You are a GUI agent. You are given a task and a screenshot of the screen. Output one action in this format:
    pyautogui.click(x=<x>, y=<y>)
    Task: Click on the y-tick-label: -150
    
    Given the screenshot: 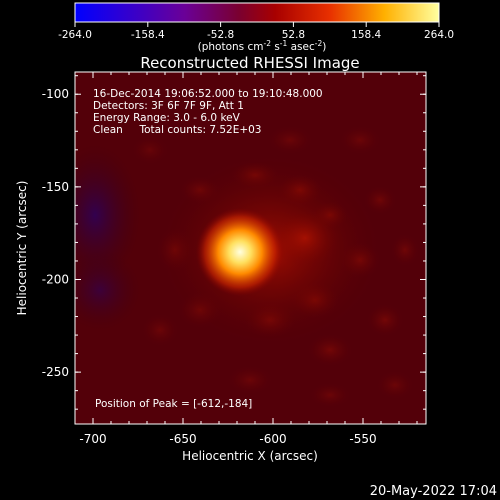 What is the action you would take?
    pyautogui.click(x=55, y=187)
    